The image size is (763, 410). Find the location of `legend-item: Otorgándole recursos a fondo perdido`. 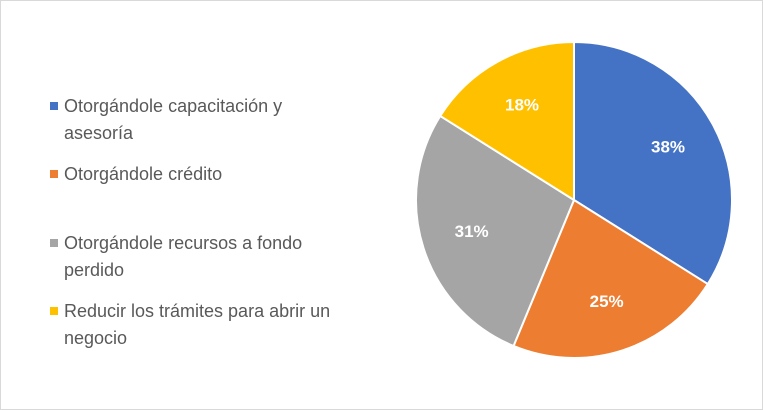

legend-item: Otorgándole recursos a fondo perdido is located at coordinates (195, 257).